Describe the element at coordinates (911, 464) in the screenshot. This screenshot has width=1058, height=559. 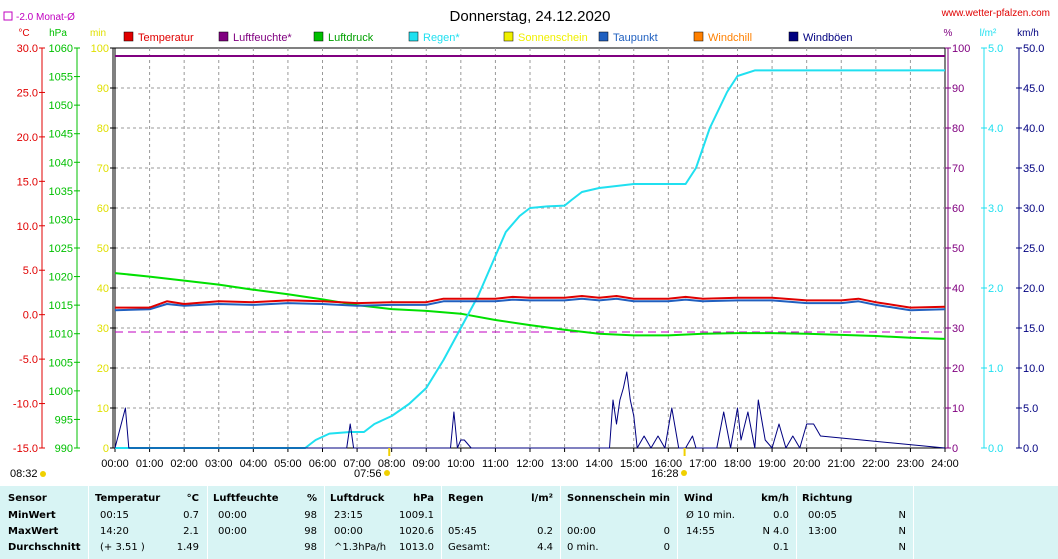
I see `x-tick-label: 23:00` at that location.